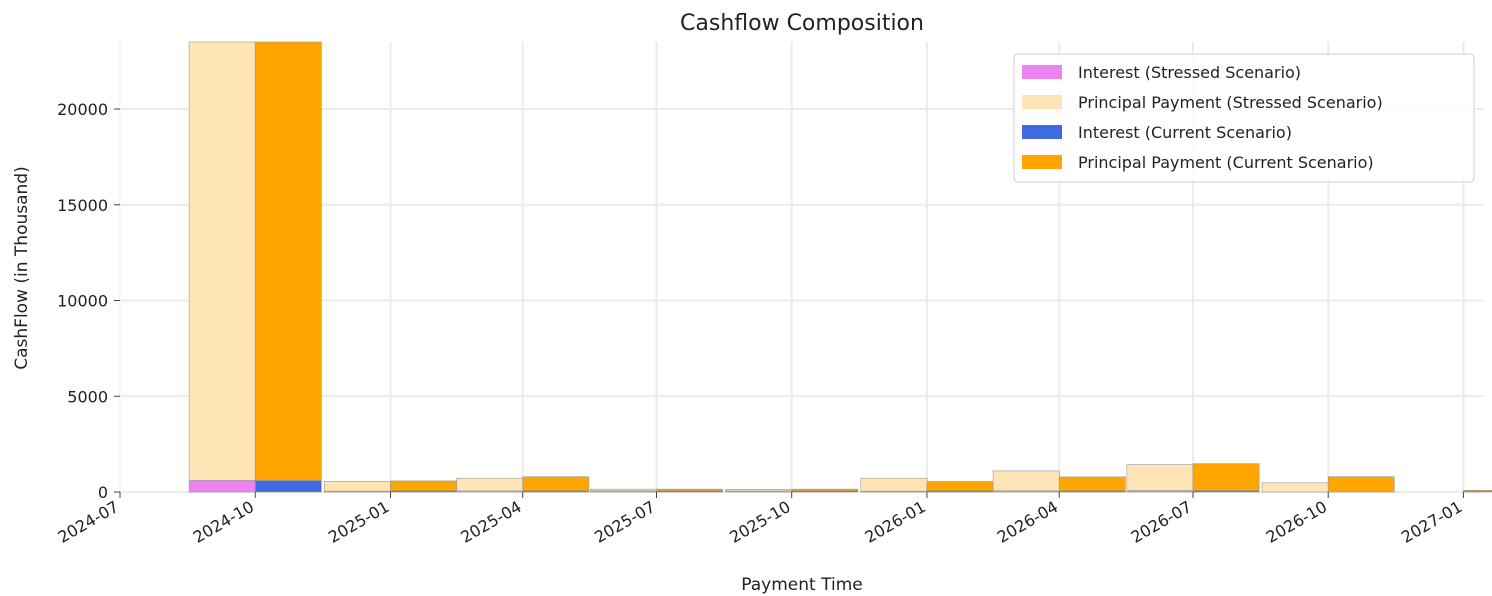  What do you see at coordinates (87, 396) in the screenshot?
I see `y-tick-label: 5000` at bounding box center [87, 396].